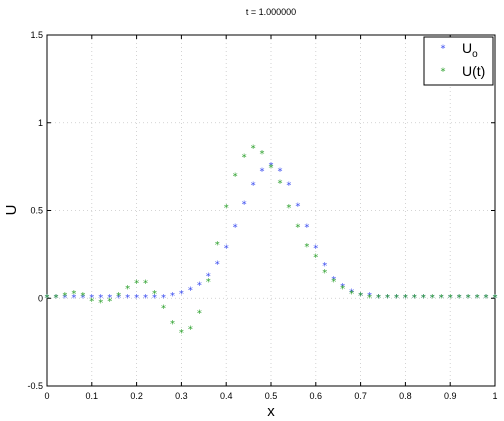  I want to click on legend-marker-uo: *, so click(443, 49).